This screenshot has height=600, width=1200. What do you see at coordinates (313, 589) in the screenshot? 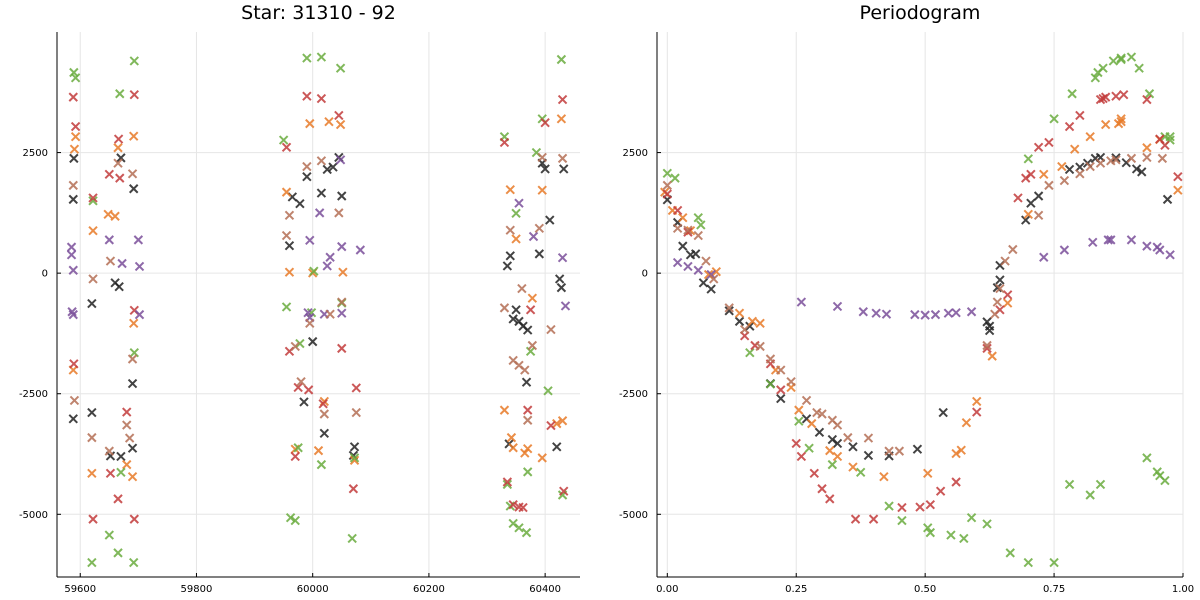
I see `x-tick-label: 60000` at bounding box center [313, 589].